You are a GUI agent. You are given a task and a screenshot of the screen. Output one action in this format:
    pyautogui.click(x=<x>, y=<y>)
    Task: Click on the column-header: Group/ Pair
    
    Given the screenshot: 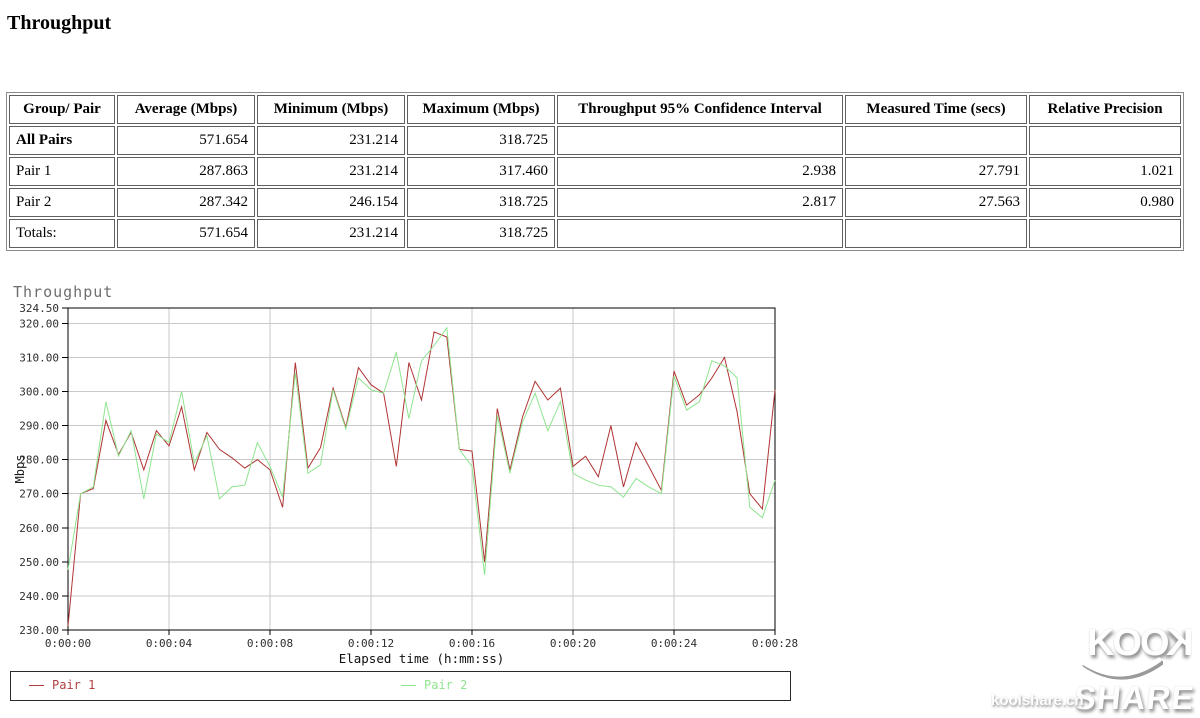 What is the action you would take?
    pyautogui.click(x=62, y=109)
    